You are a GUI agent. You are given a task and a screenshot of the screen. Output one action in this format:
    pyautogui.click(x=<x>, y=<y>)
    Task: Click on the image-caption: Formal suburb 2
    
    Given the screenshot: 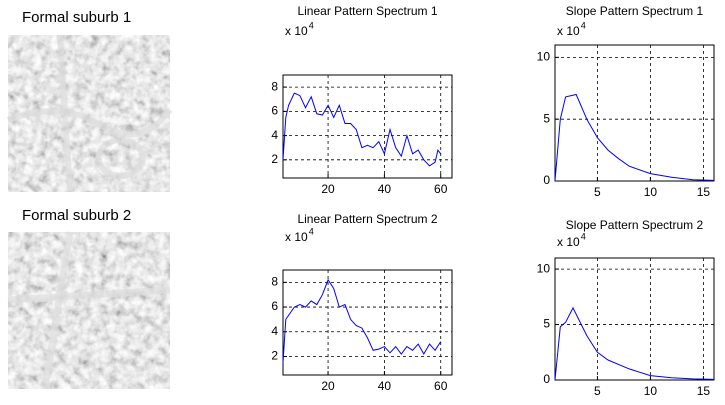 What is the action you would take?
    pyautogui.click(x=76, y=215)
    